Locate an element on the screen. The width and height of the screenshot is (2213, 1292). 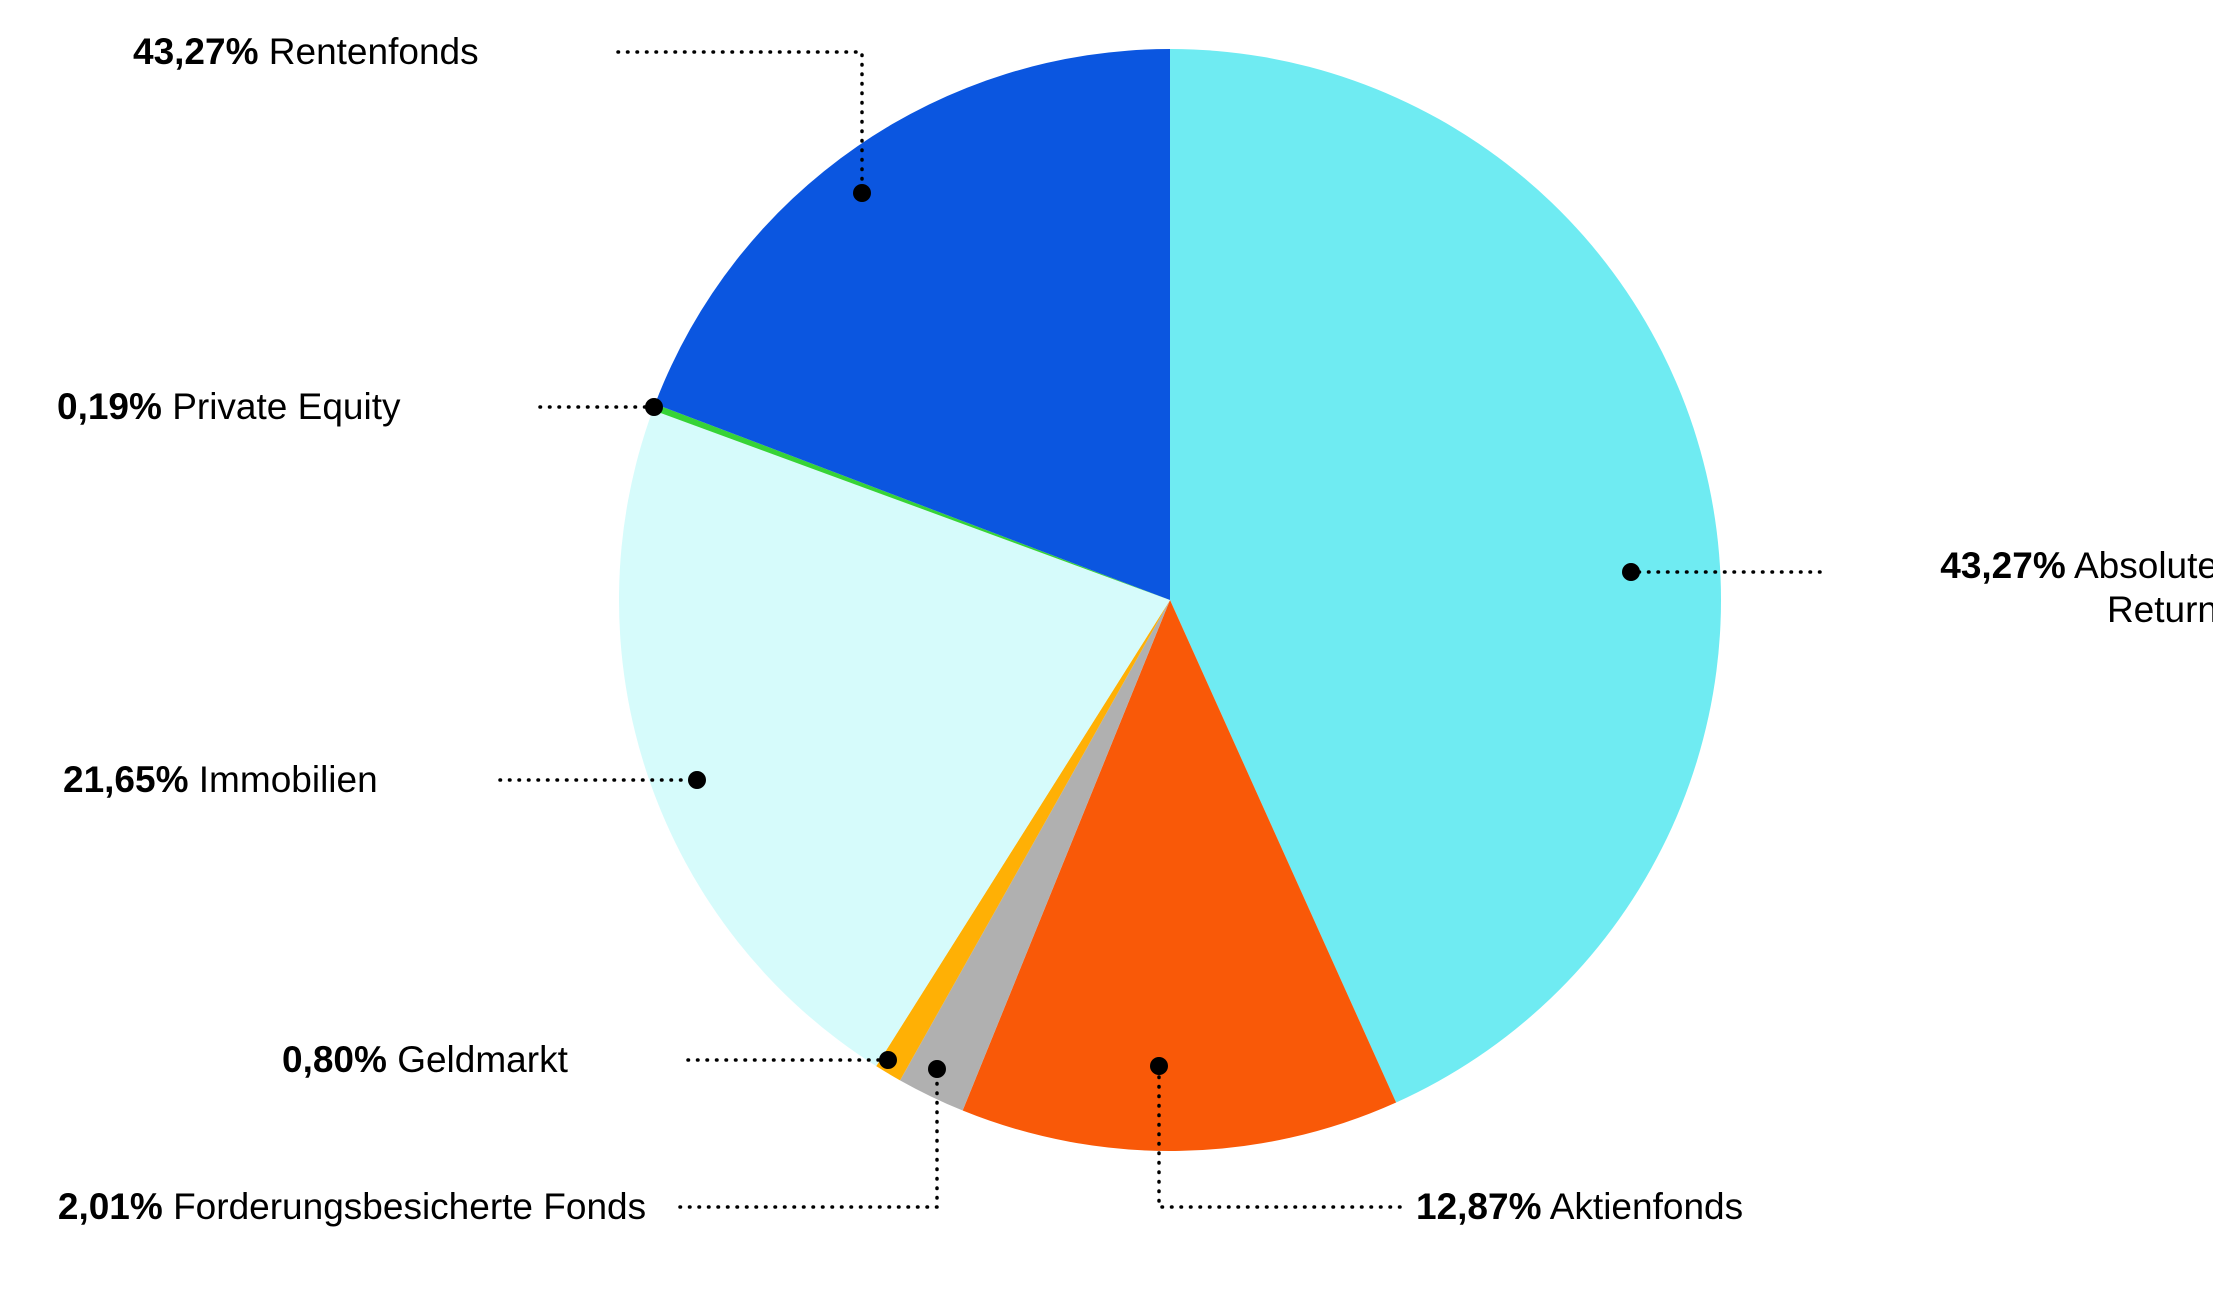
leader-dot-immobilien is located at coordinates (697, 780).